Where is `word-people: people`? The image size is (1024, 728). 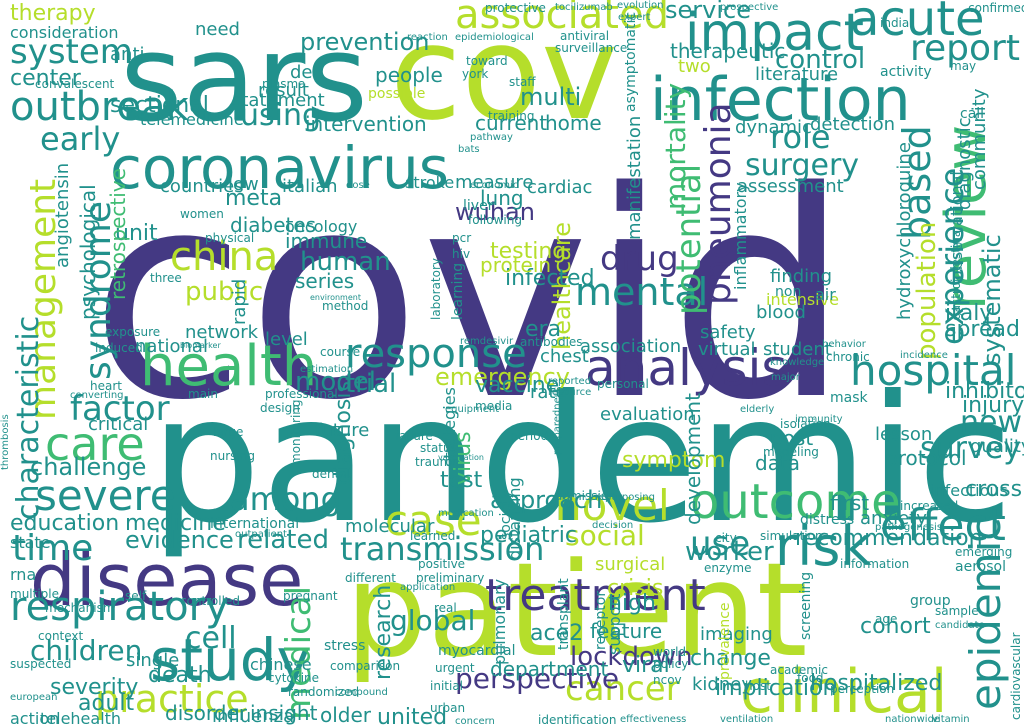 word-people: people is located at coordinates (409, 75).